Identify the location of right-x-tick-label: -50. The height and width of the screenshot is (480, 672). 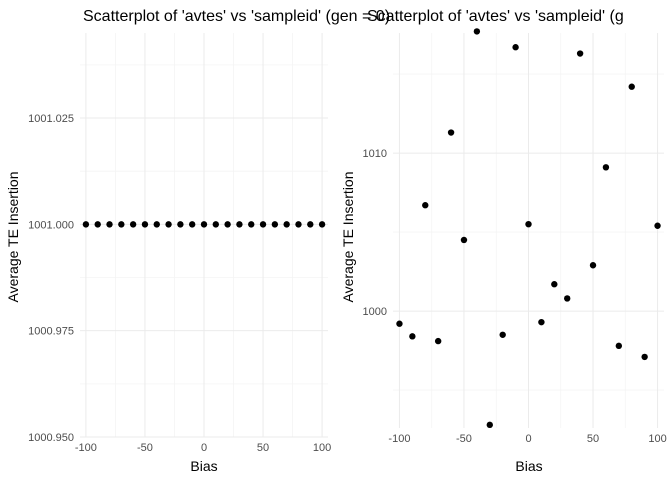
(464, 439).